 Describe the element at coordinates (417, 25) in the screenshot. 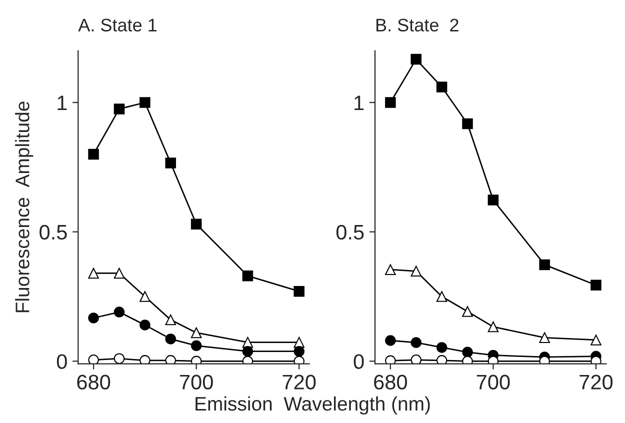

I see `chart-title: B. State 2` at that location.